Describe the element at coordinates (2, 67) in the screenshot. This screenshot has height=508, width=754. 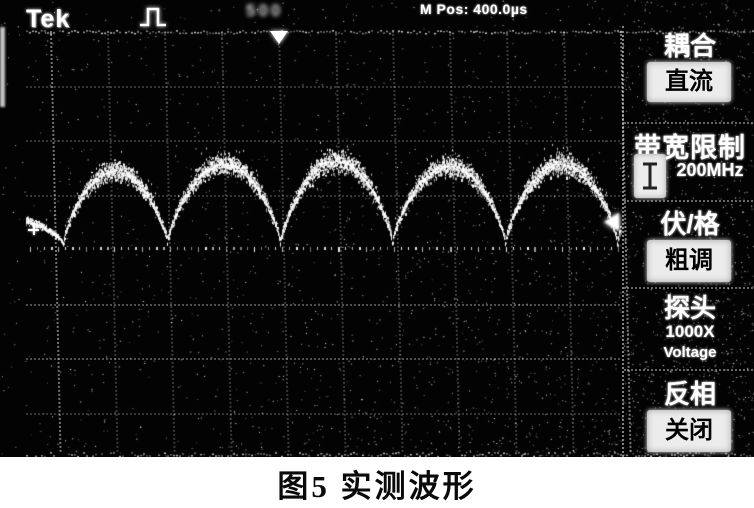
I see `scan-page-edge` at that location.